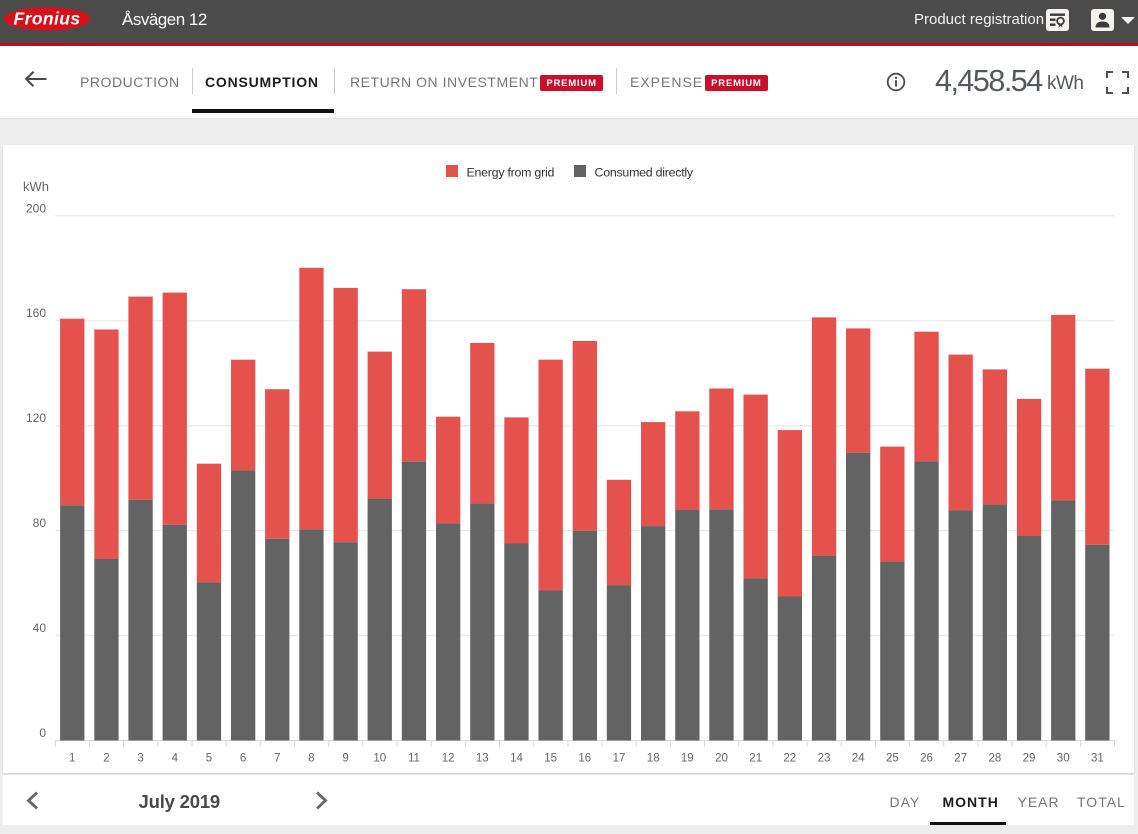 The width and height of the screenshot is (1138, 834). I want to click on svg-text: Energy from grid, so click(511, 173).